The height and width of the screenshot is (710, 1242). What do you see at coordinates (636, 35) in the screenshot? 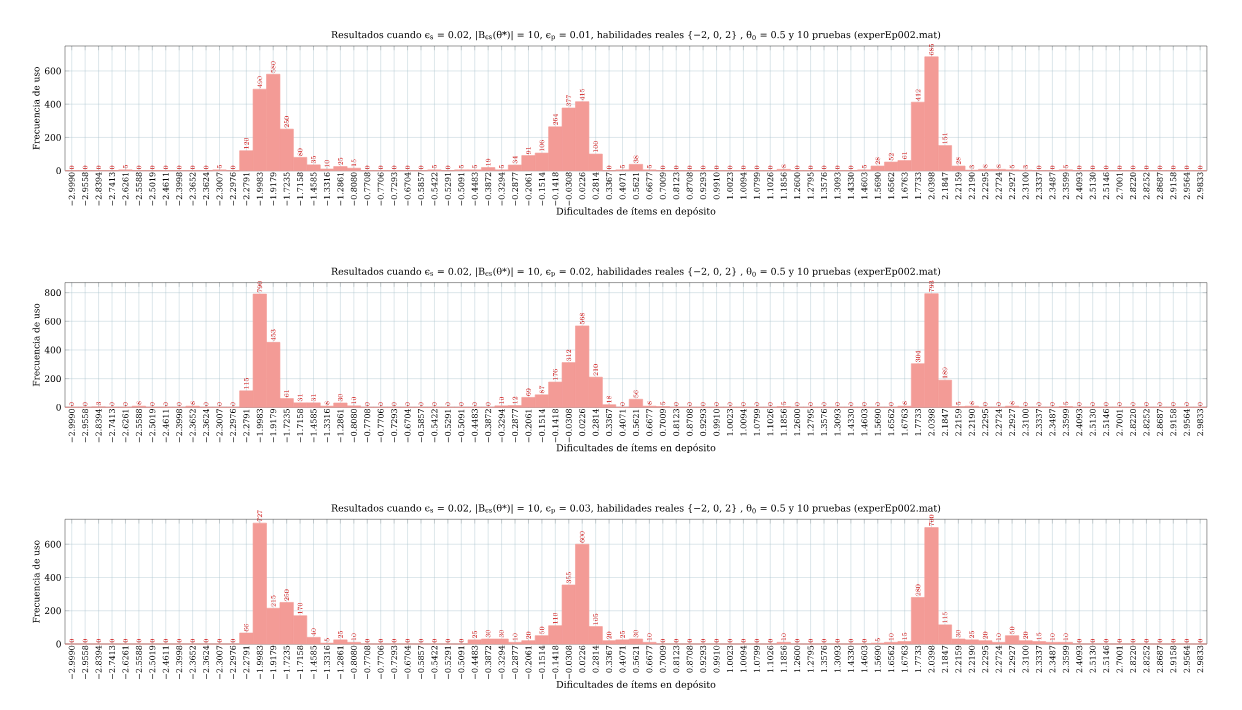
I see `chart-title: Resultados cuando ϵ$_{s}$ = 0.02, |B$_{ϵs}$(θ*)| = 10, ϵ$_{p}$ = 0.01, habilidades reales {−2, 0, 2} , θ$_{0}$ = 0.5 y 10 pruebas (experEp002.mat)` at bounding box center [636, 35].